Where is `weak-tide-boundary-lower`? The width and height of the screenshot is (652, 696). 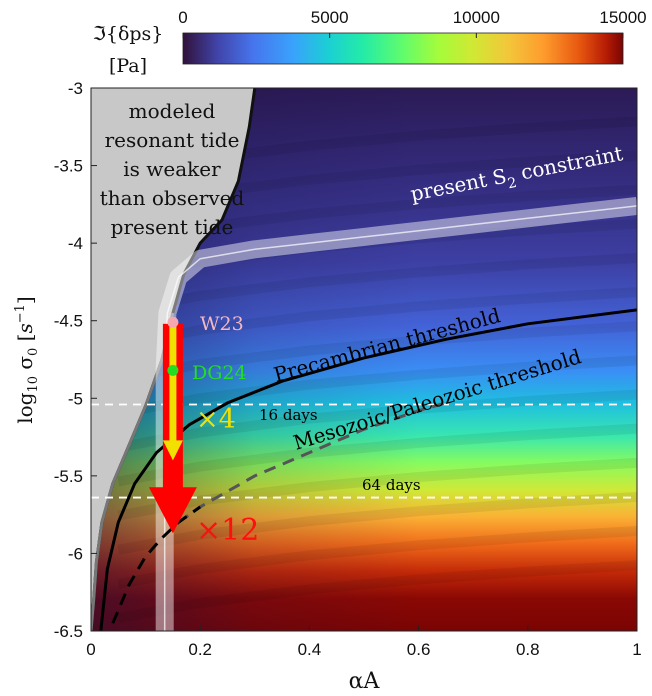
weak-tide-boundary-lower is located at coordinates (133, 471).